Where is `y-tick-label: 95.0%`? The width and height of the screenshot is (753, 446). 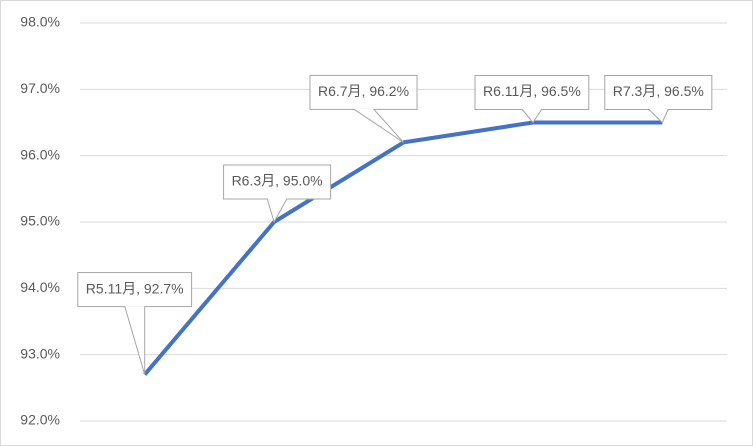
y-tick-label: 95.0% is located at coordinates (40, 221).